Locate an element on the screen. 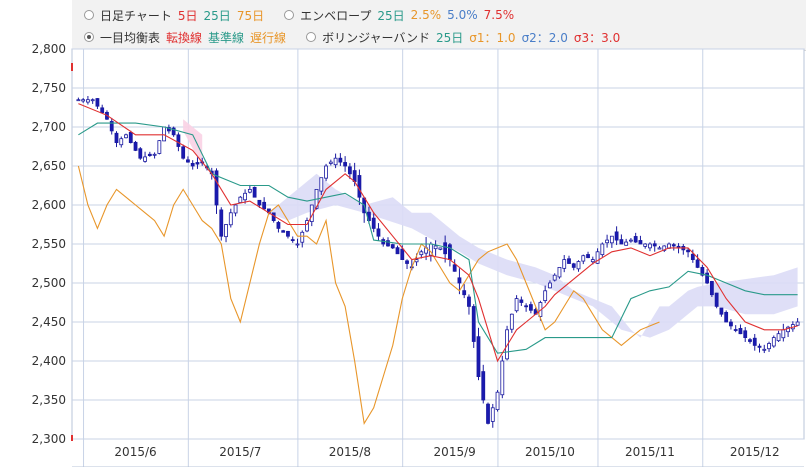 Image resolution: width=806 pixels, height=467 pixels. ichimoku-opt-0: 転換線 is located at coordinates (184, 37).